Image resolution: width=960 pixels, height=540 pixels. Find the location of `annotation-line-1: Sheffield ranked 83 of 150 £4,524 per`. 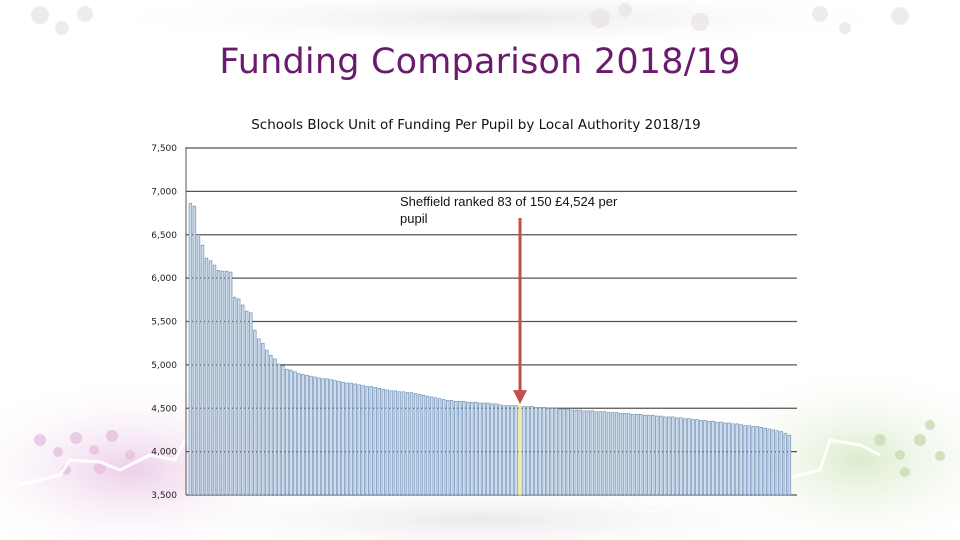

annotation-line-1: Sheffield ranked 83 of 150 £4,524 per is located at coordinates (509, 201).